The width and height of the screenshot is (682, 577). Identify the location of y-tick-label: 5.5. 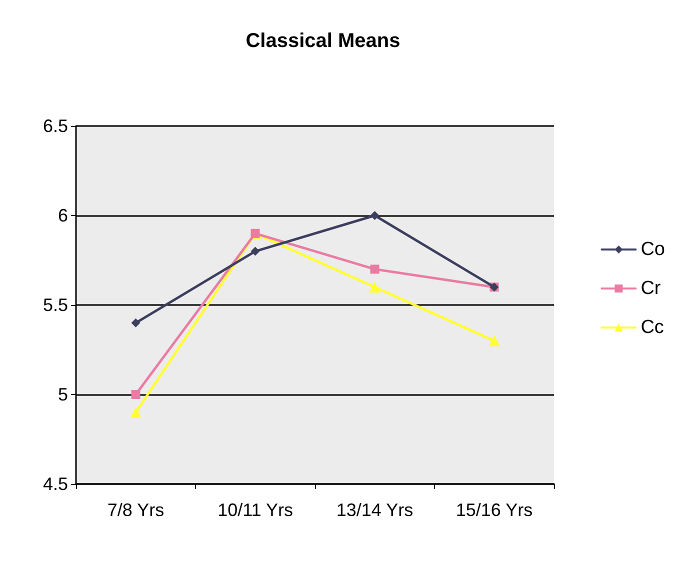
(55, 305).